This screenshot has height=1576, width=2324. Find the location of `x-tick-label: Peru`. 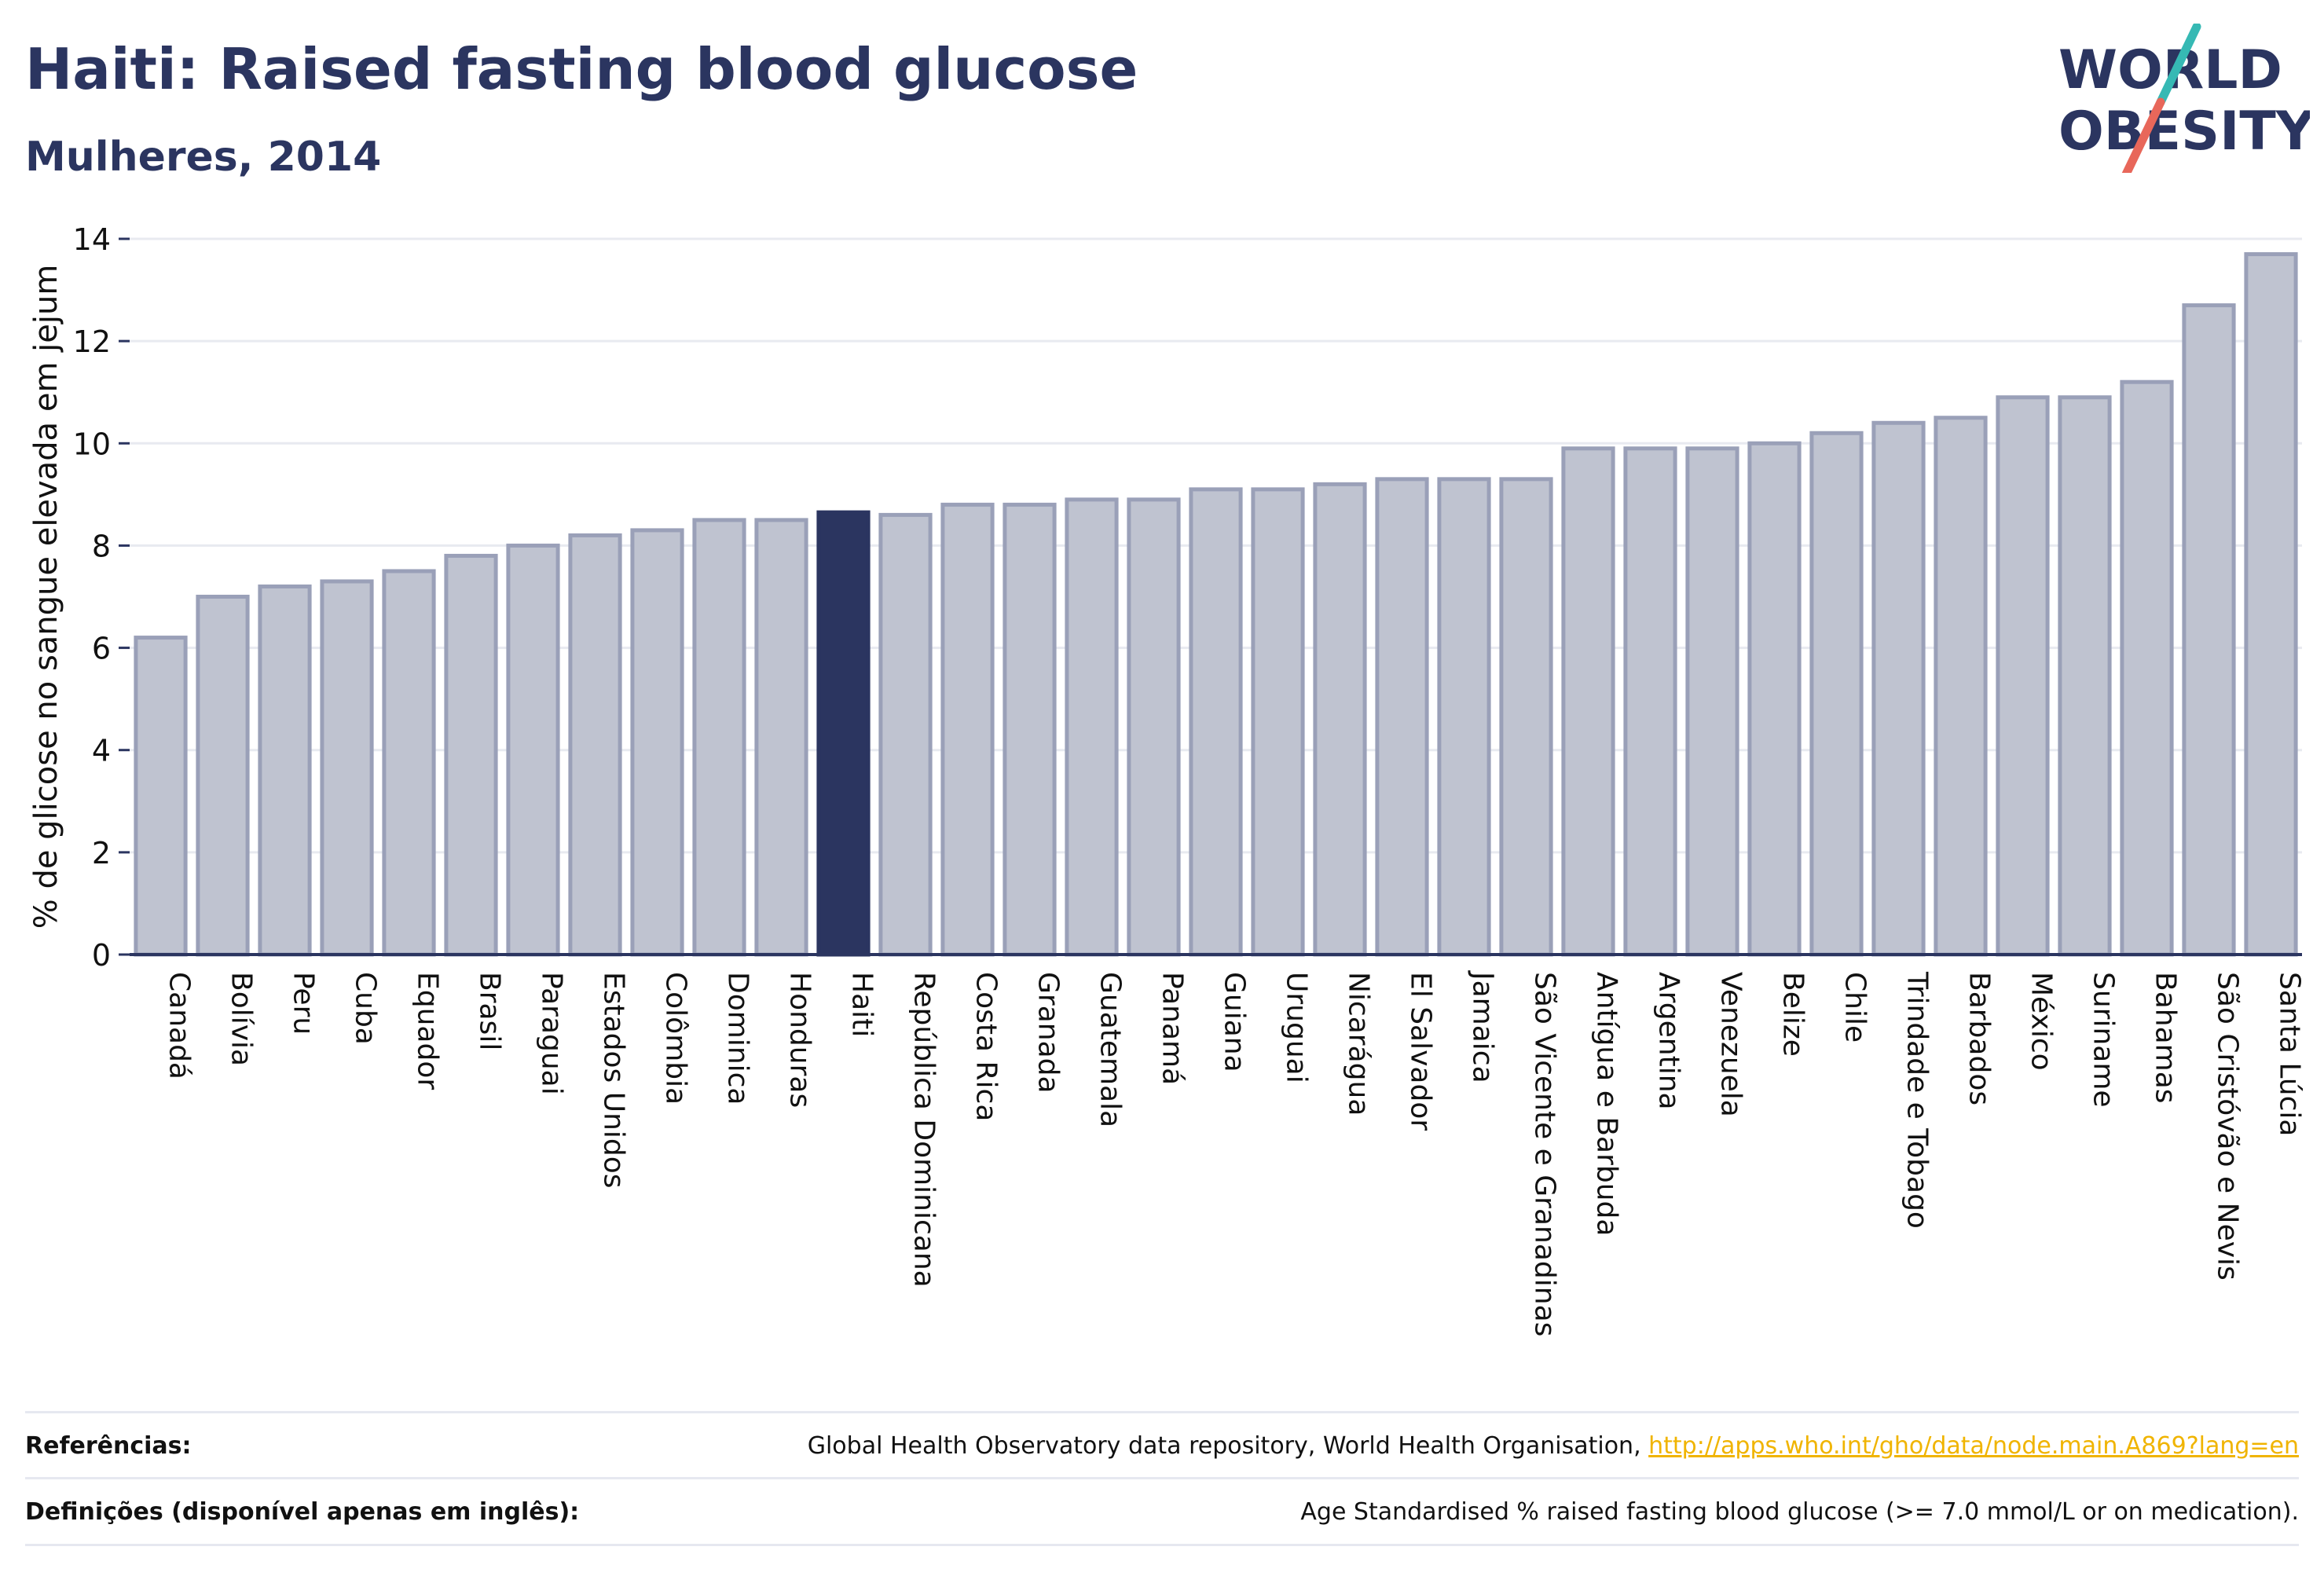

x-tick-label: Peru is located at coordinates (304, 1003).